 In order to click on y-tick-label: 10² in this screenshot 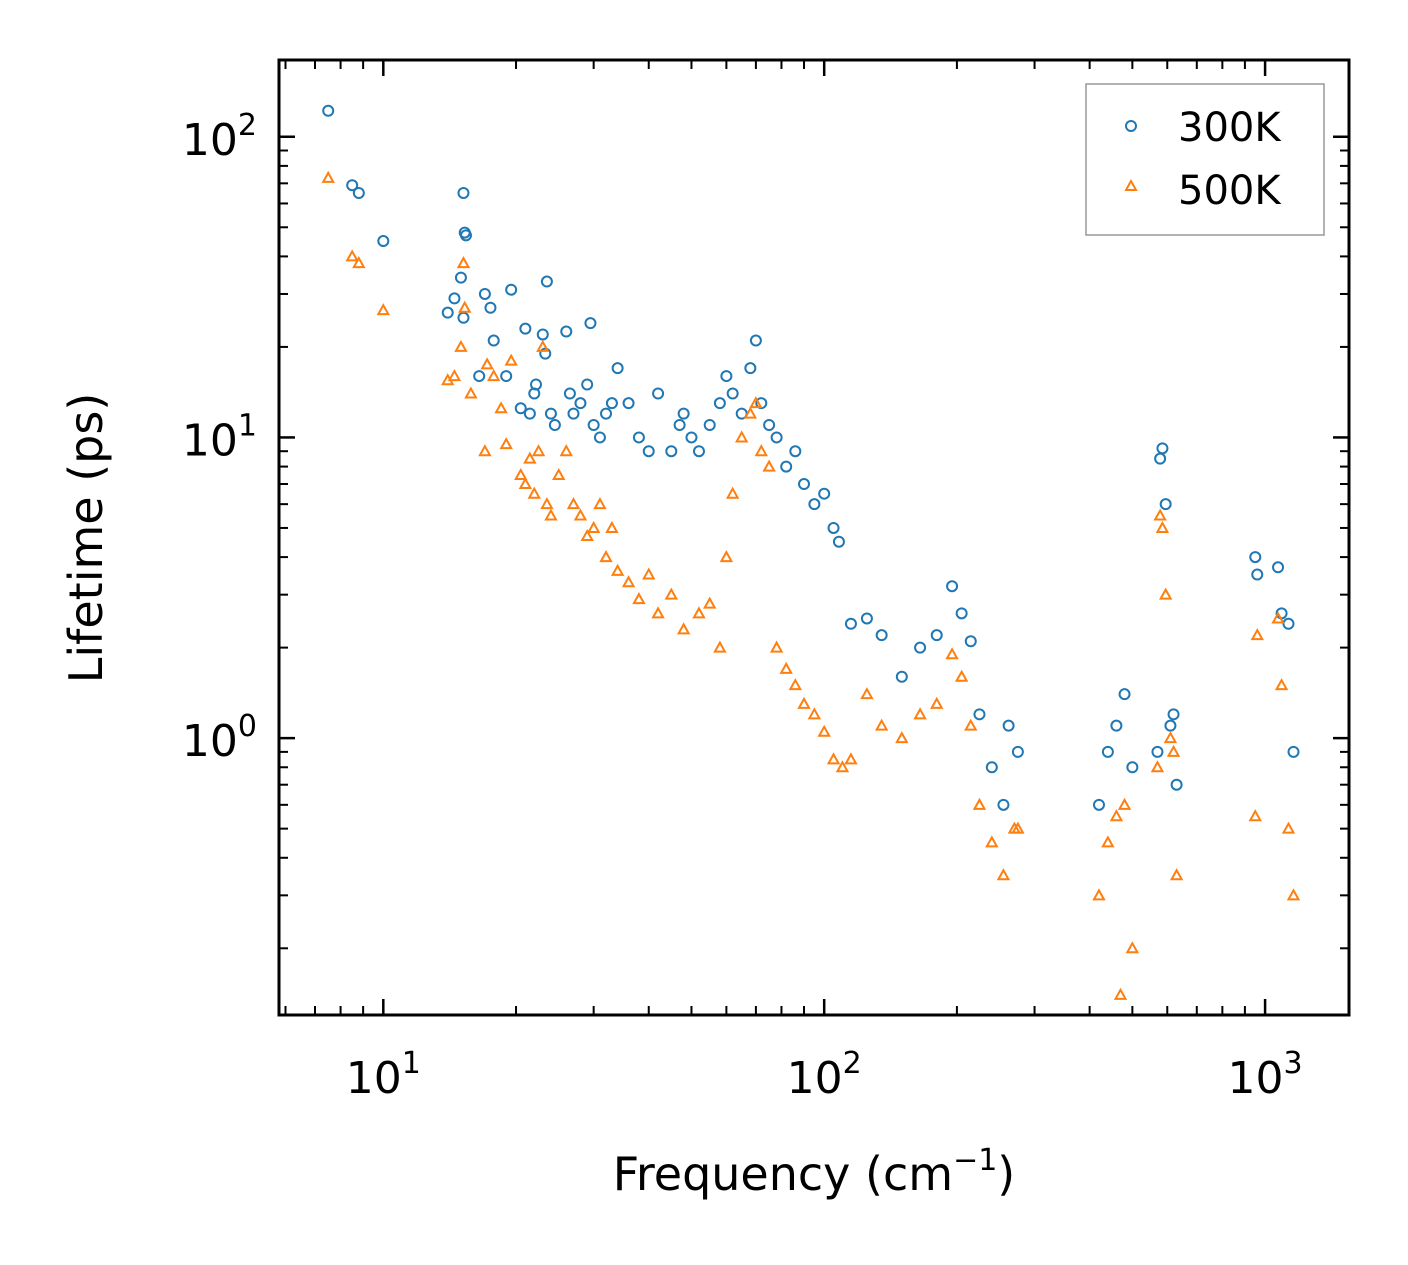, I will do `click(219, 137)`.